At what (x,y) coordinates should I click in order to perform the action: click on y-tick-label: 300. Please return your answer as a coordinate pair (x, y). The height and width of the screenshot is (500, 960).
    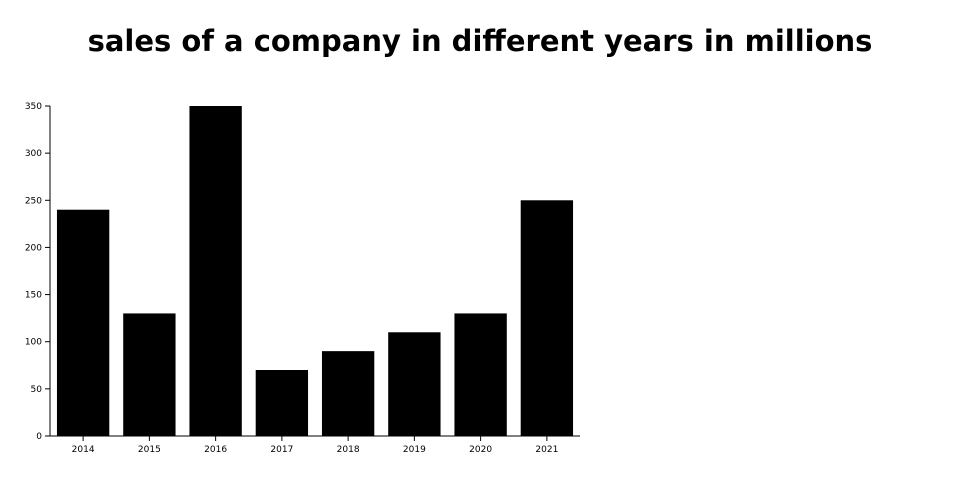
    Looking at the image, I should click on (33, 154).